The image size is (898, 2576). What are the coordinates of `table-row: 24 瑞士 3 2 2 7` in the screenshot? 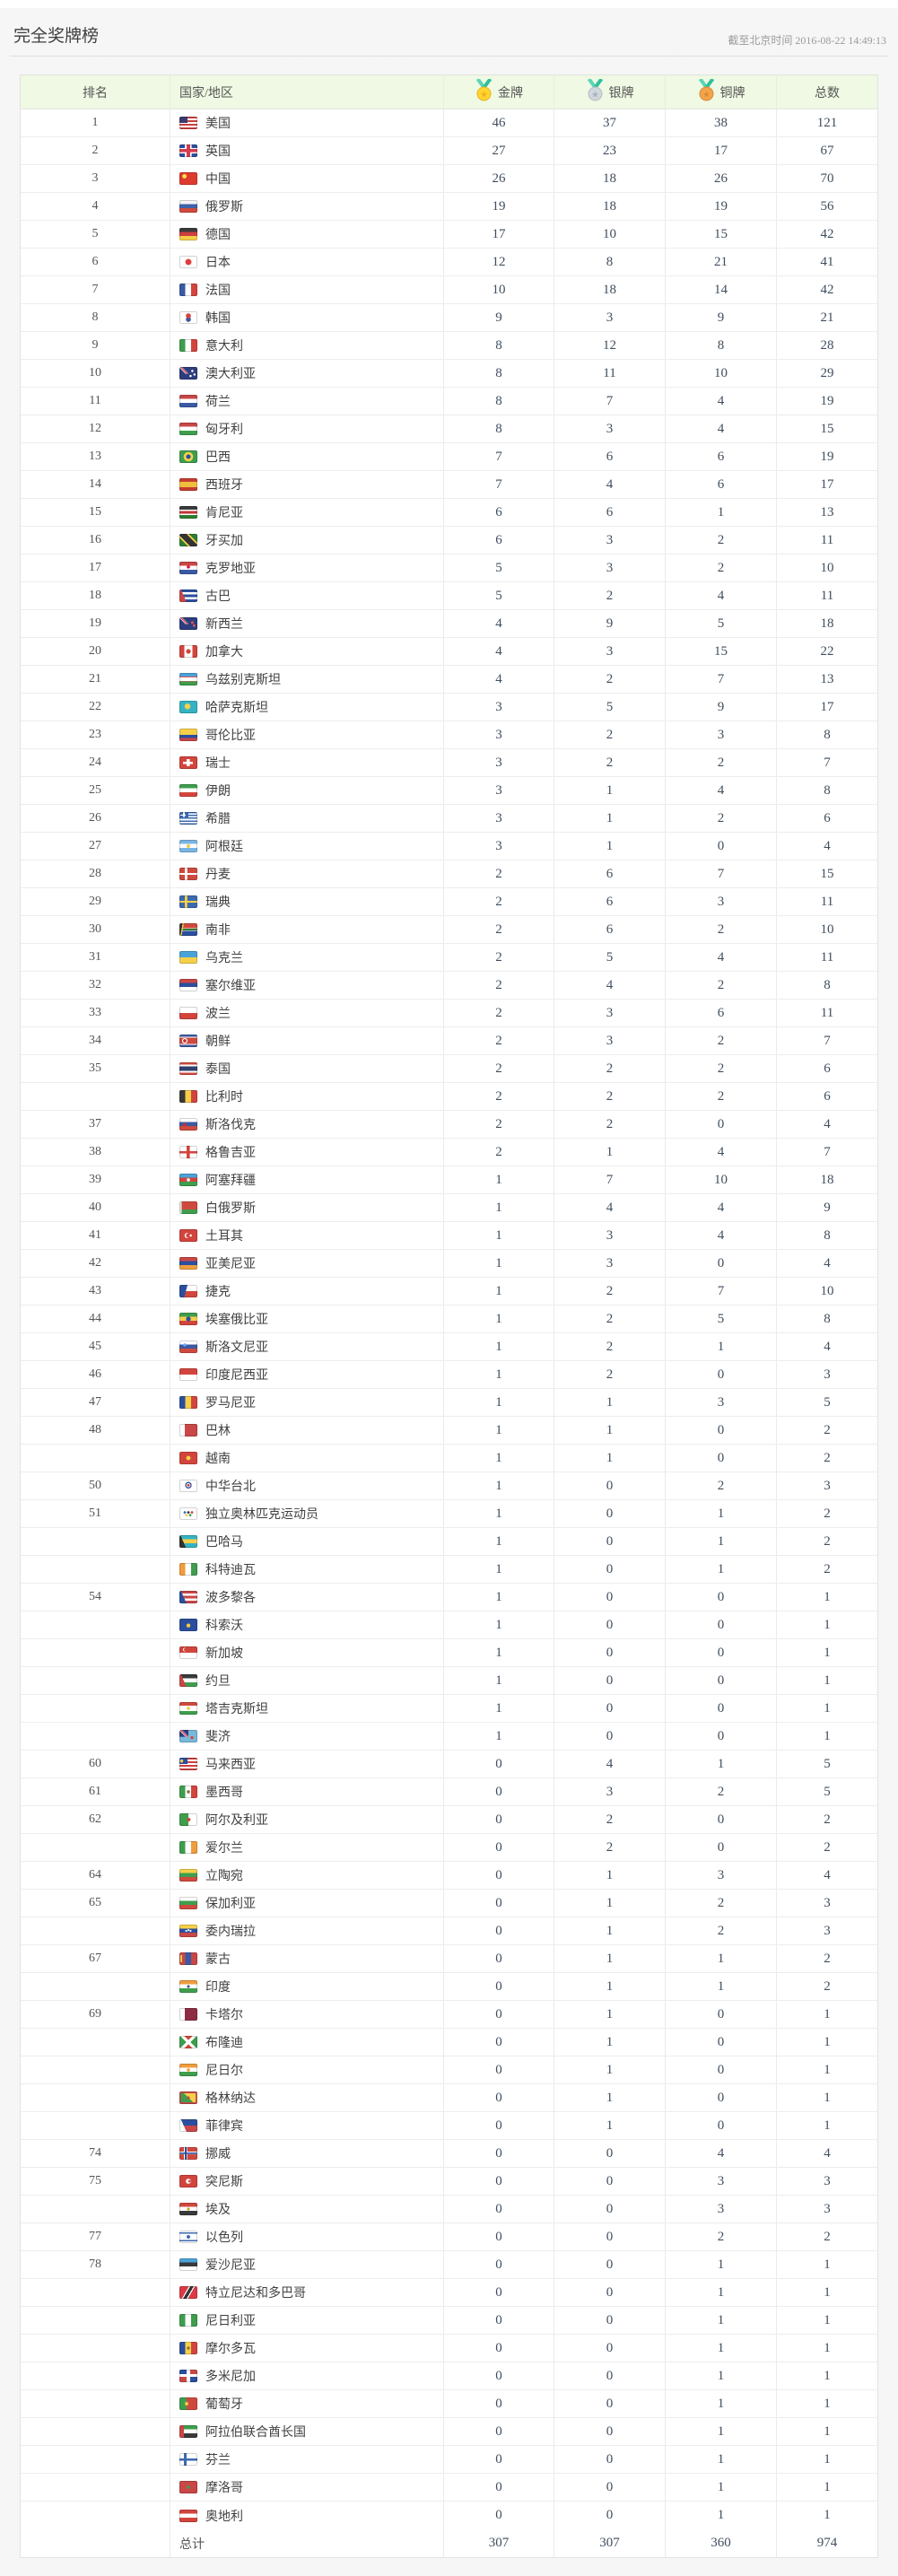 It's located at (449, 763).